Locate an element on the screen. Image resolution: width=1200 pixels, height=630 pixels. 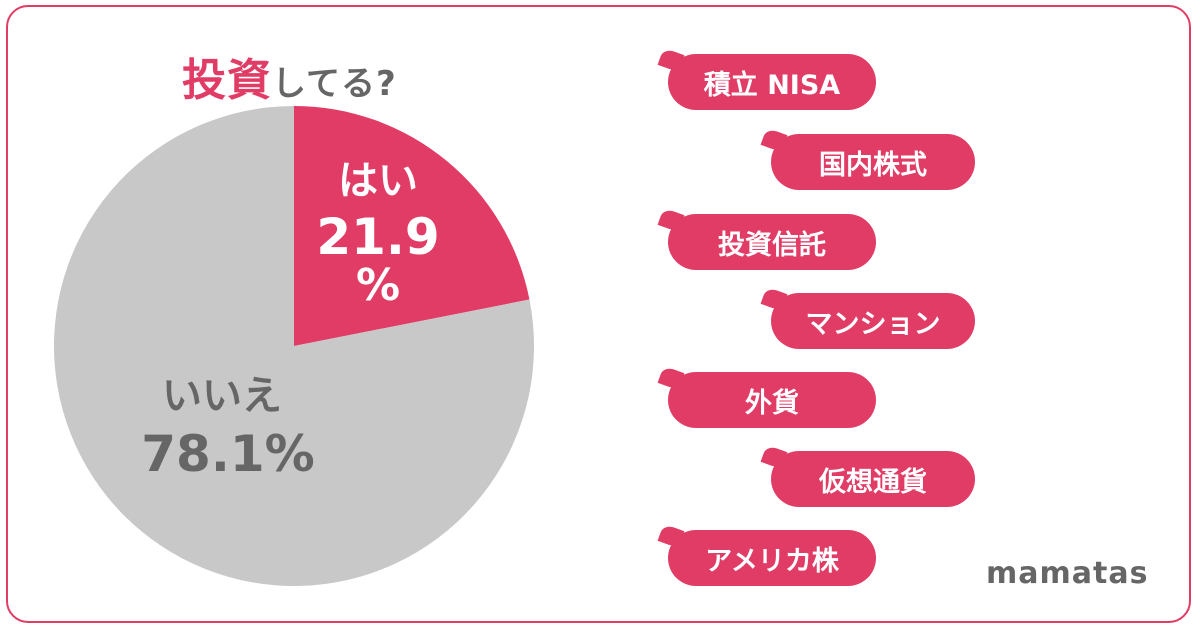
pie-slice-yes is located at coordinates (412, 226).